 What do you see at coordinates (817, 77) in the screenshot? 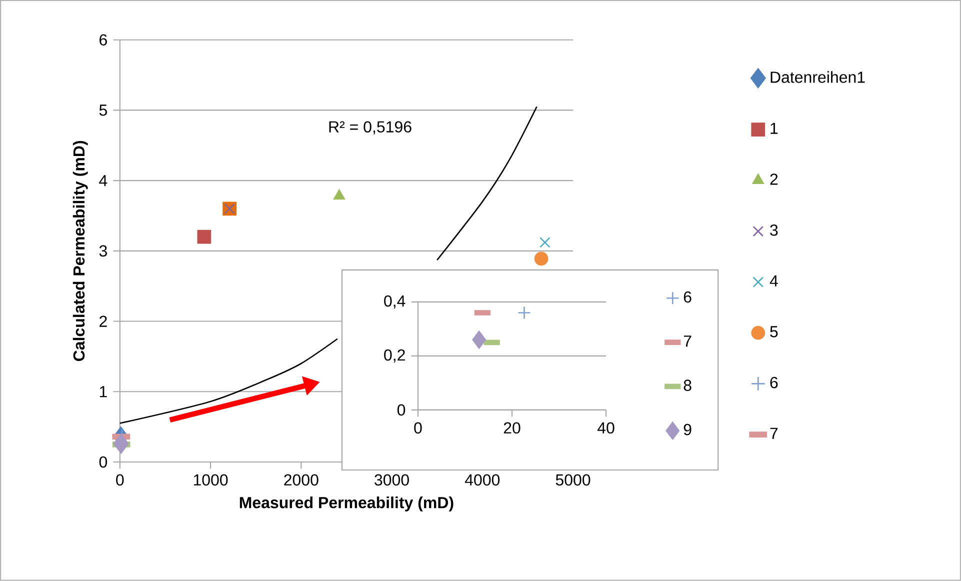
I see `legend-label: Datenreihen1` at bounding box center [817, 77].